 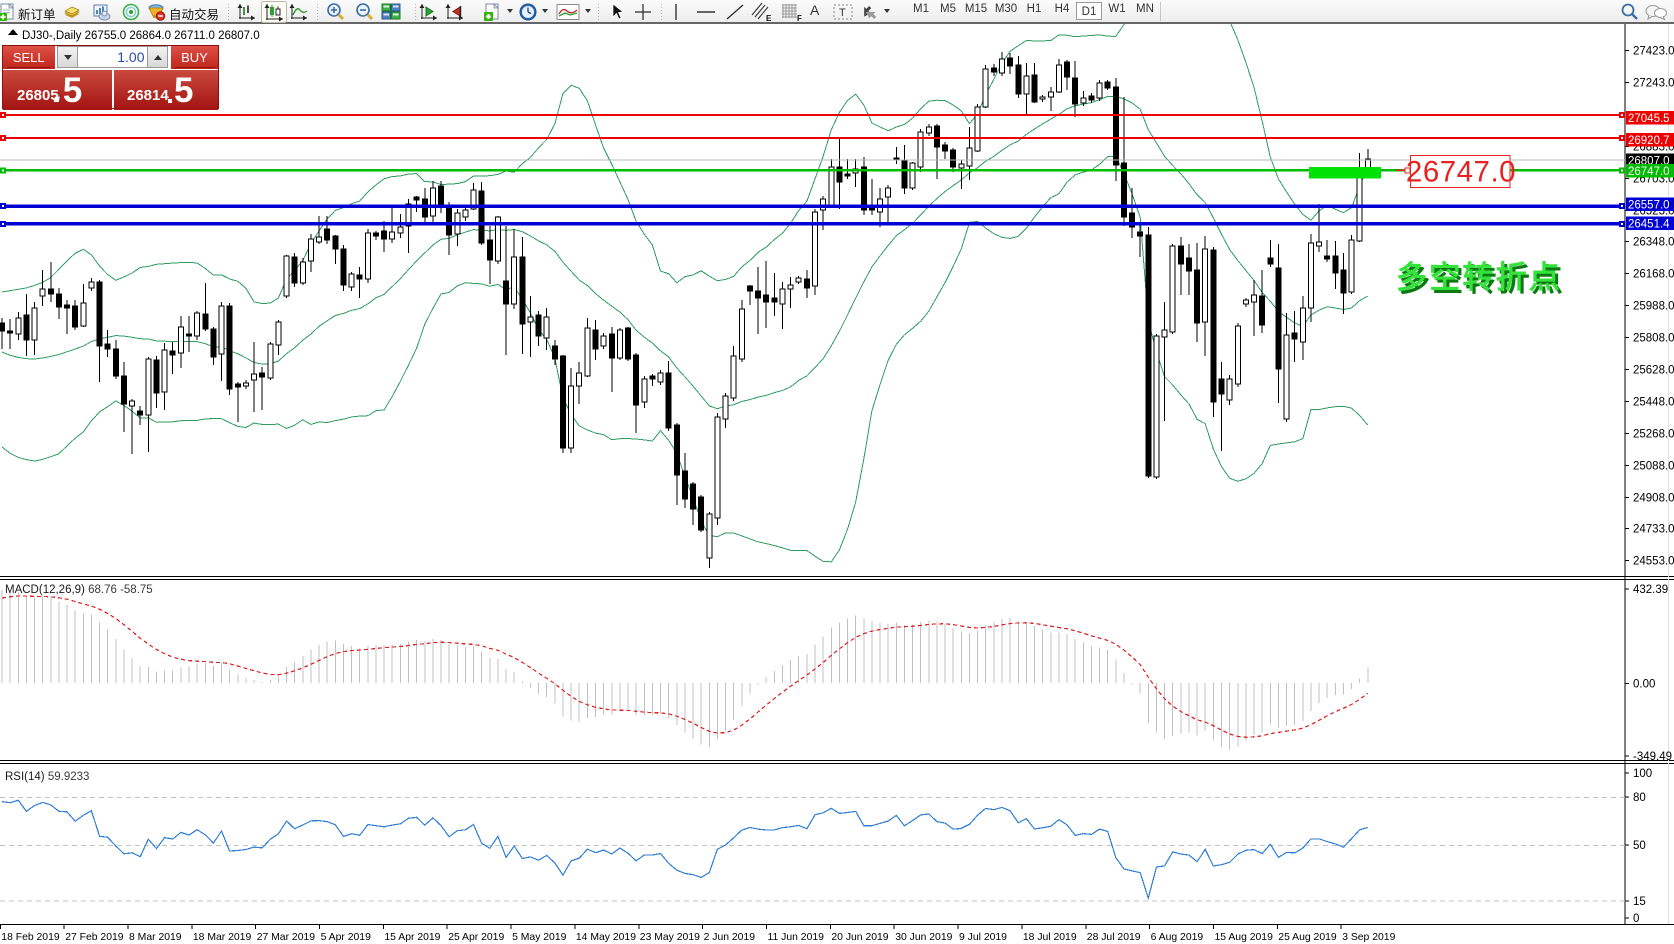 I want to click on svg-text: 26920.7, so click(x=1649, y=141).